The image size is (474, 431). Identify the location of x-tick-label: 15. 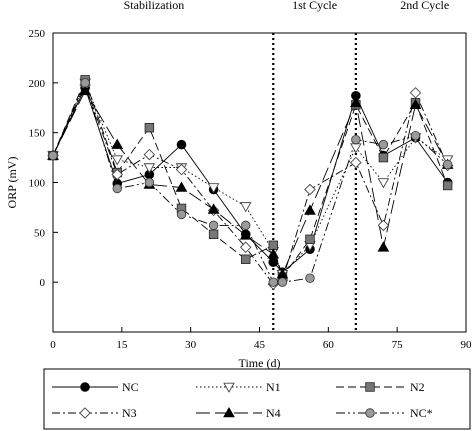
(122, 345).